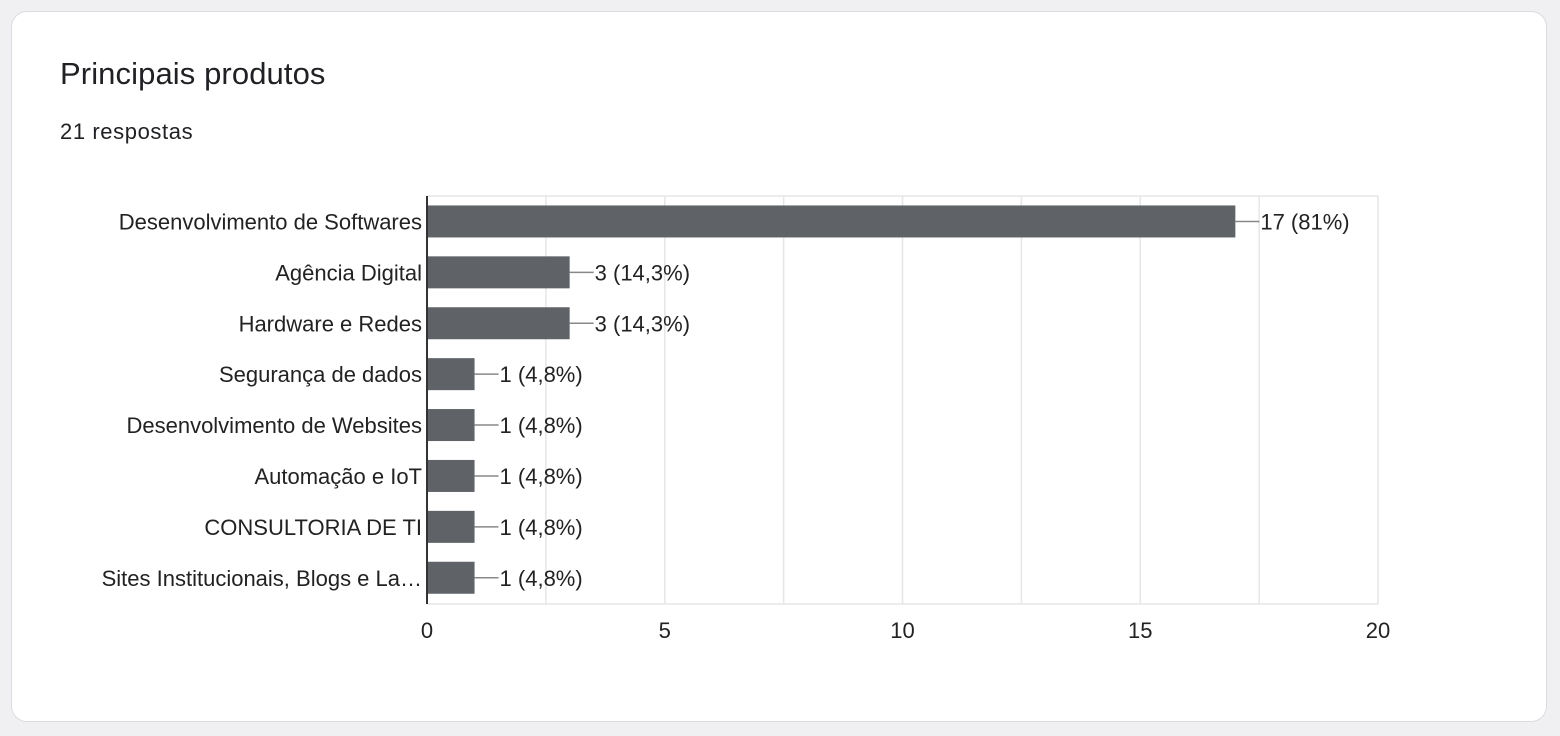  I want to click on category-label: Automação e IoT, so click(338, 476).